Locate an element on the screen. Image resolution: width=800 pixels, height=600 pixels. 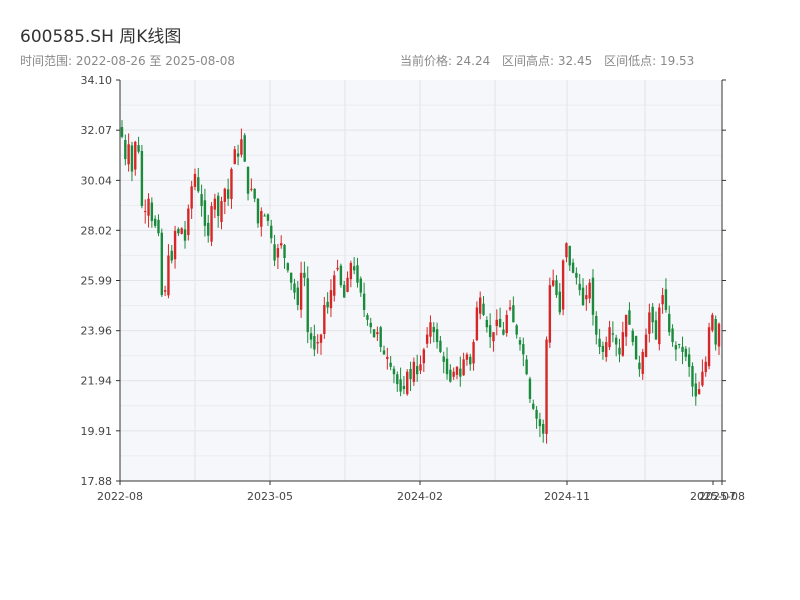
range-high-text: 区间高点: 32.45 is located at coordinates (547, 61).